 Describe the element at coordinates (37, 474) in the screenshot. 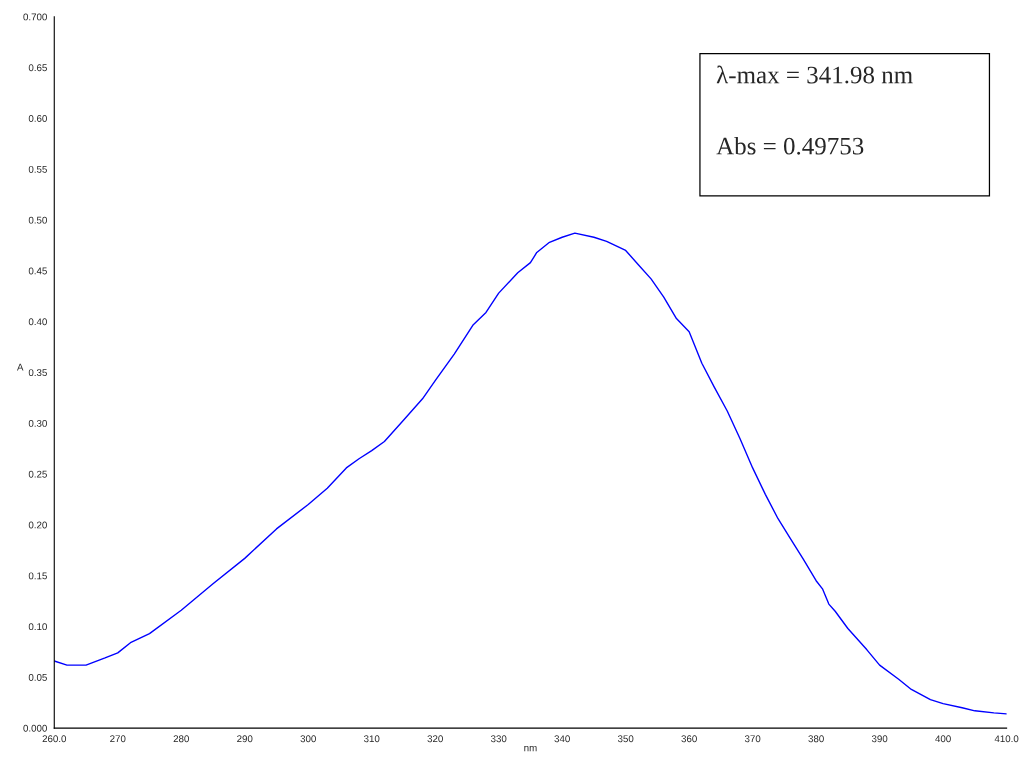

I see `y-tick-label: 0.25` at that location.